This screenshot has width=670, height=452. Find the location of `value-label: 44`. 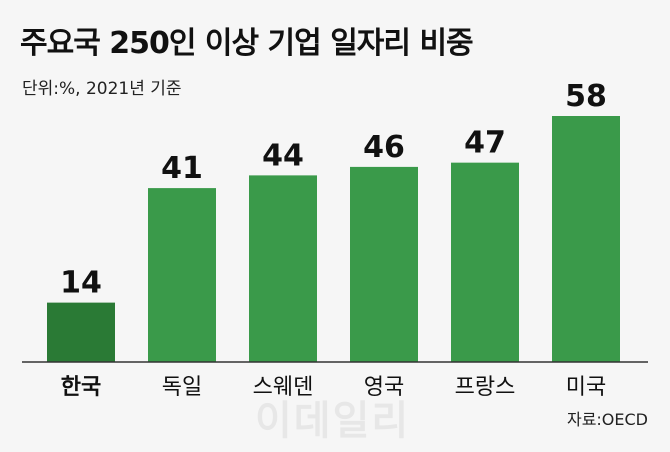

value-label: 44 is located at coordinates (283, 155).